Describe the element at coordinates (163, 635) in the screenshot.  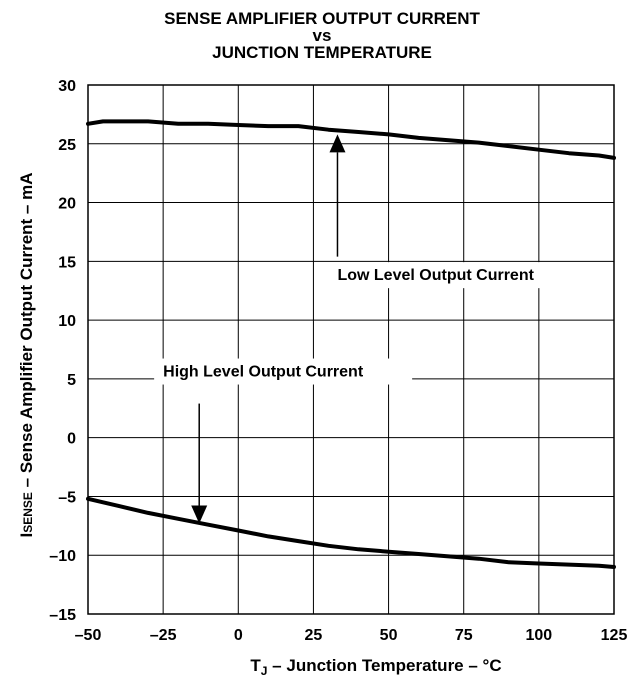
I see `x-tick-label: –25` at that location.